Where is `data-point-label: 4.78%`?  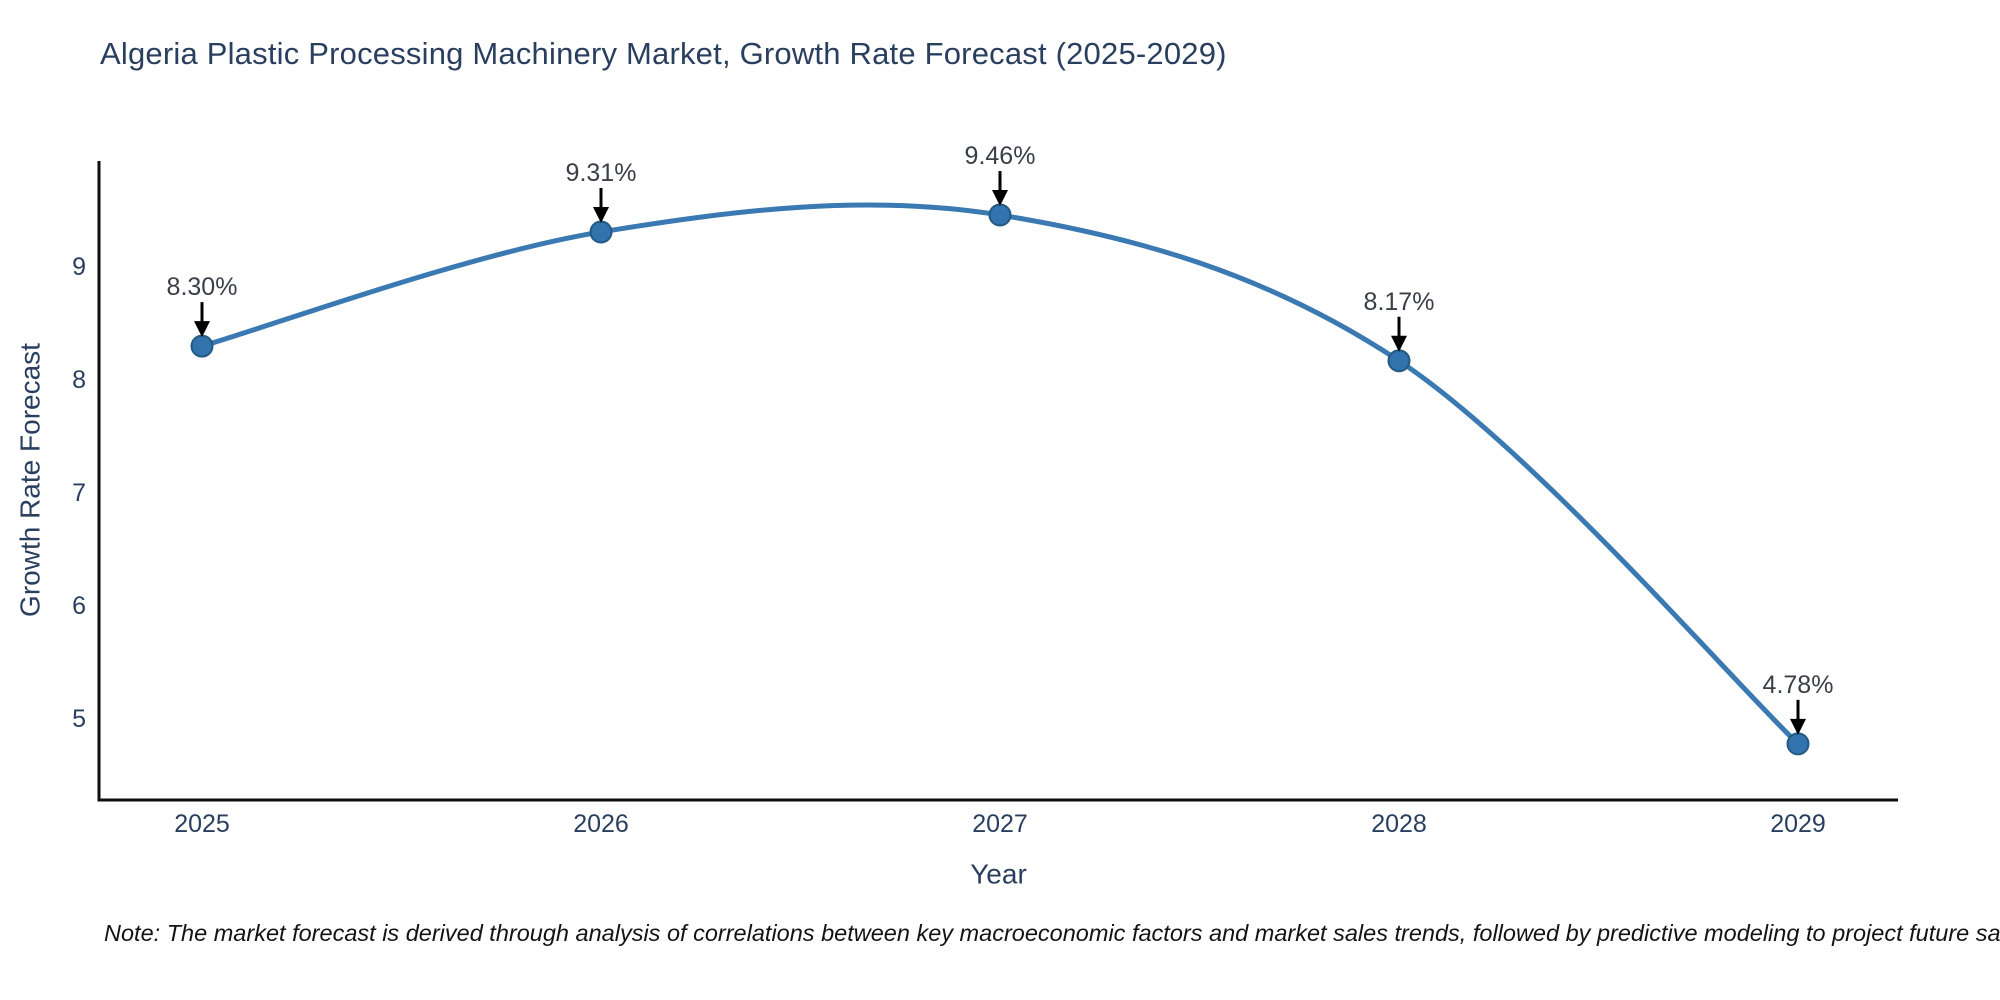 data-point-label: 4.78% is located at coordinates (1798, 685).